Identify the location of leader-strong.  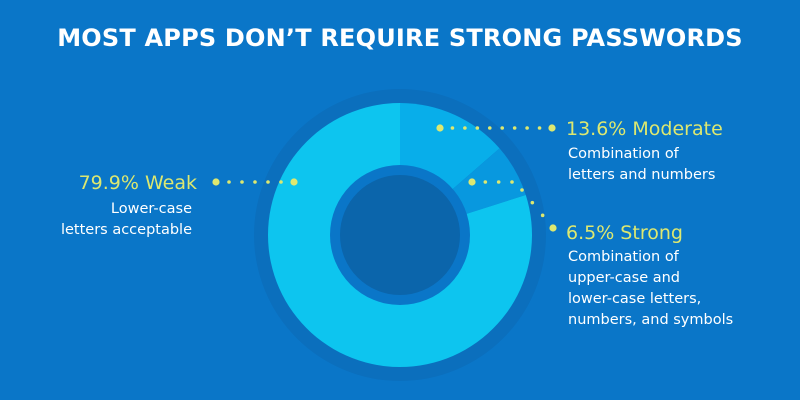
(512, 205).